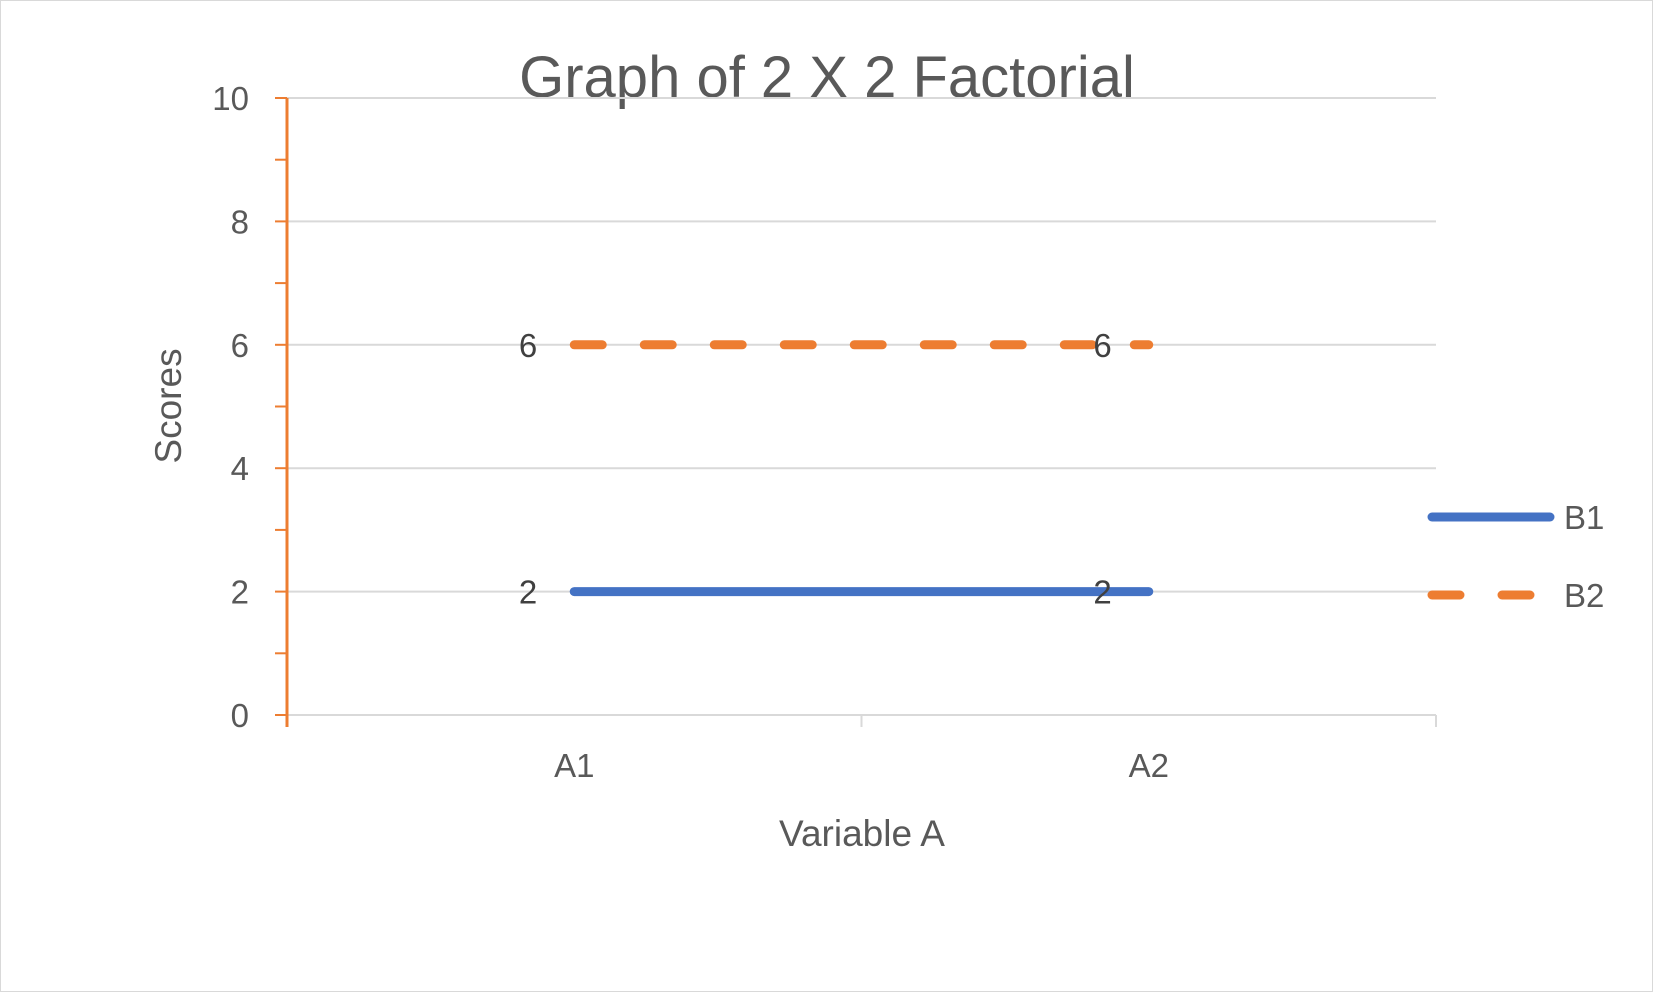 Image resolution: width=1653 pixels, height=992 pixels. What do you see at coordinates (1515, 556) in the screenshot?
I see `legend: B1 B2` at bounding box center [1515, 556].